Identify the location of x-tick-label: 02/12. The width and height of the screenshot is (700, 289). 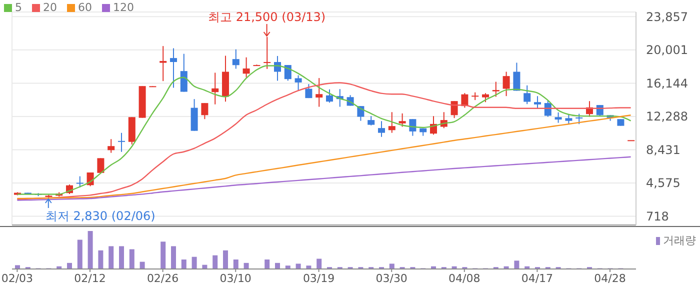
(90, 278).